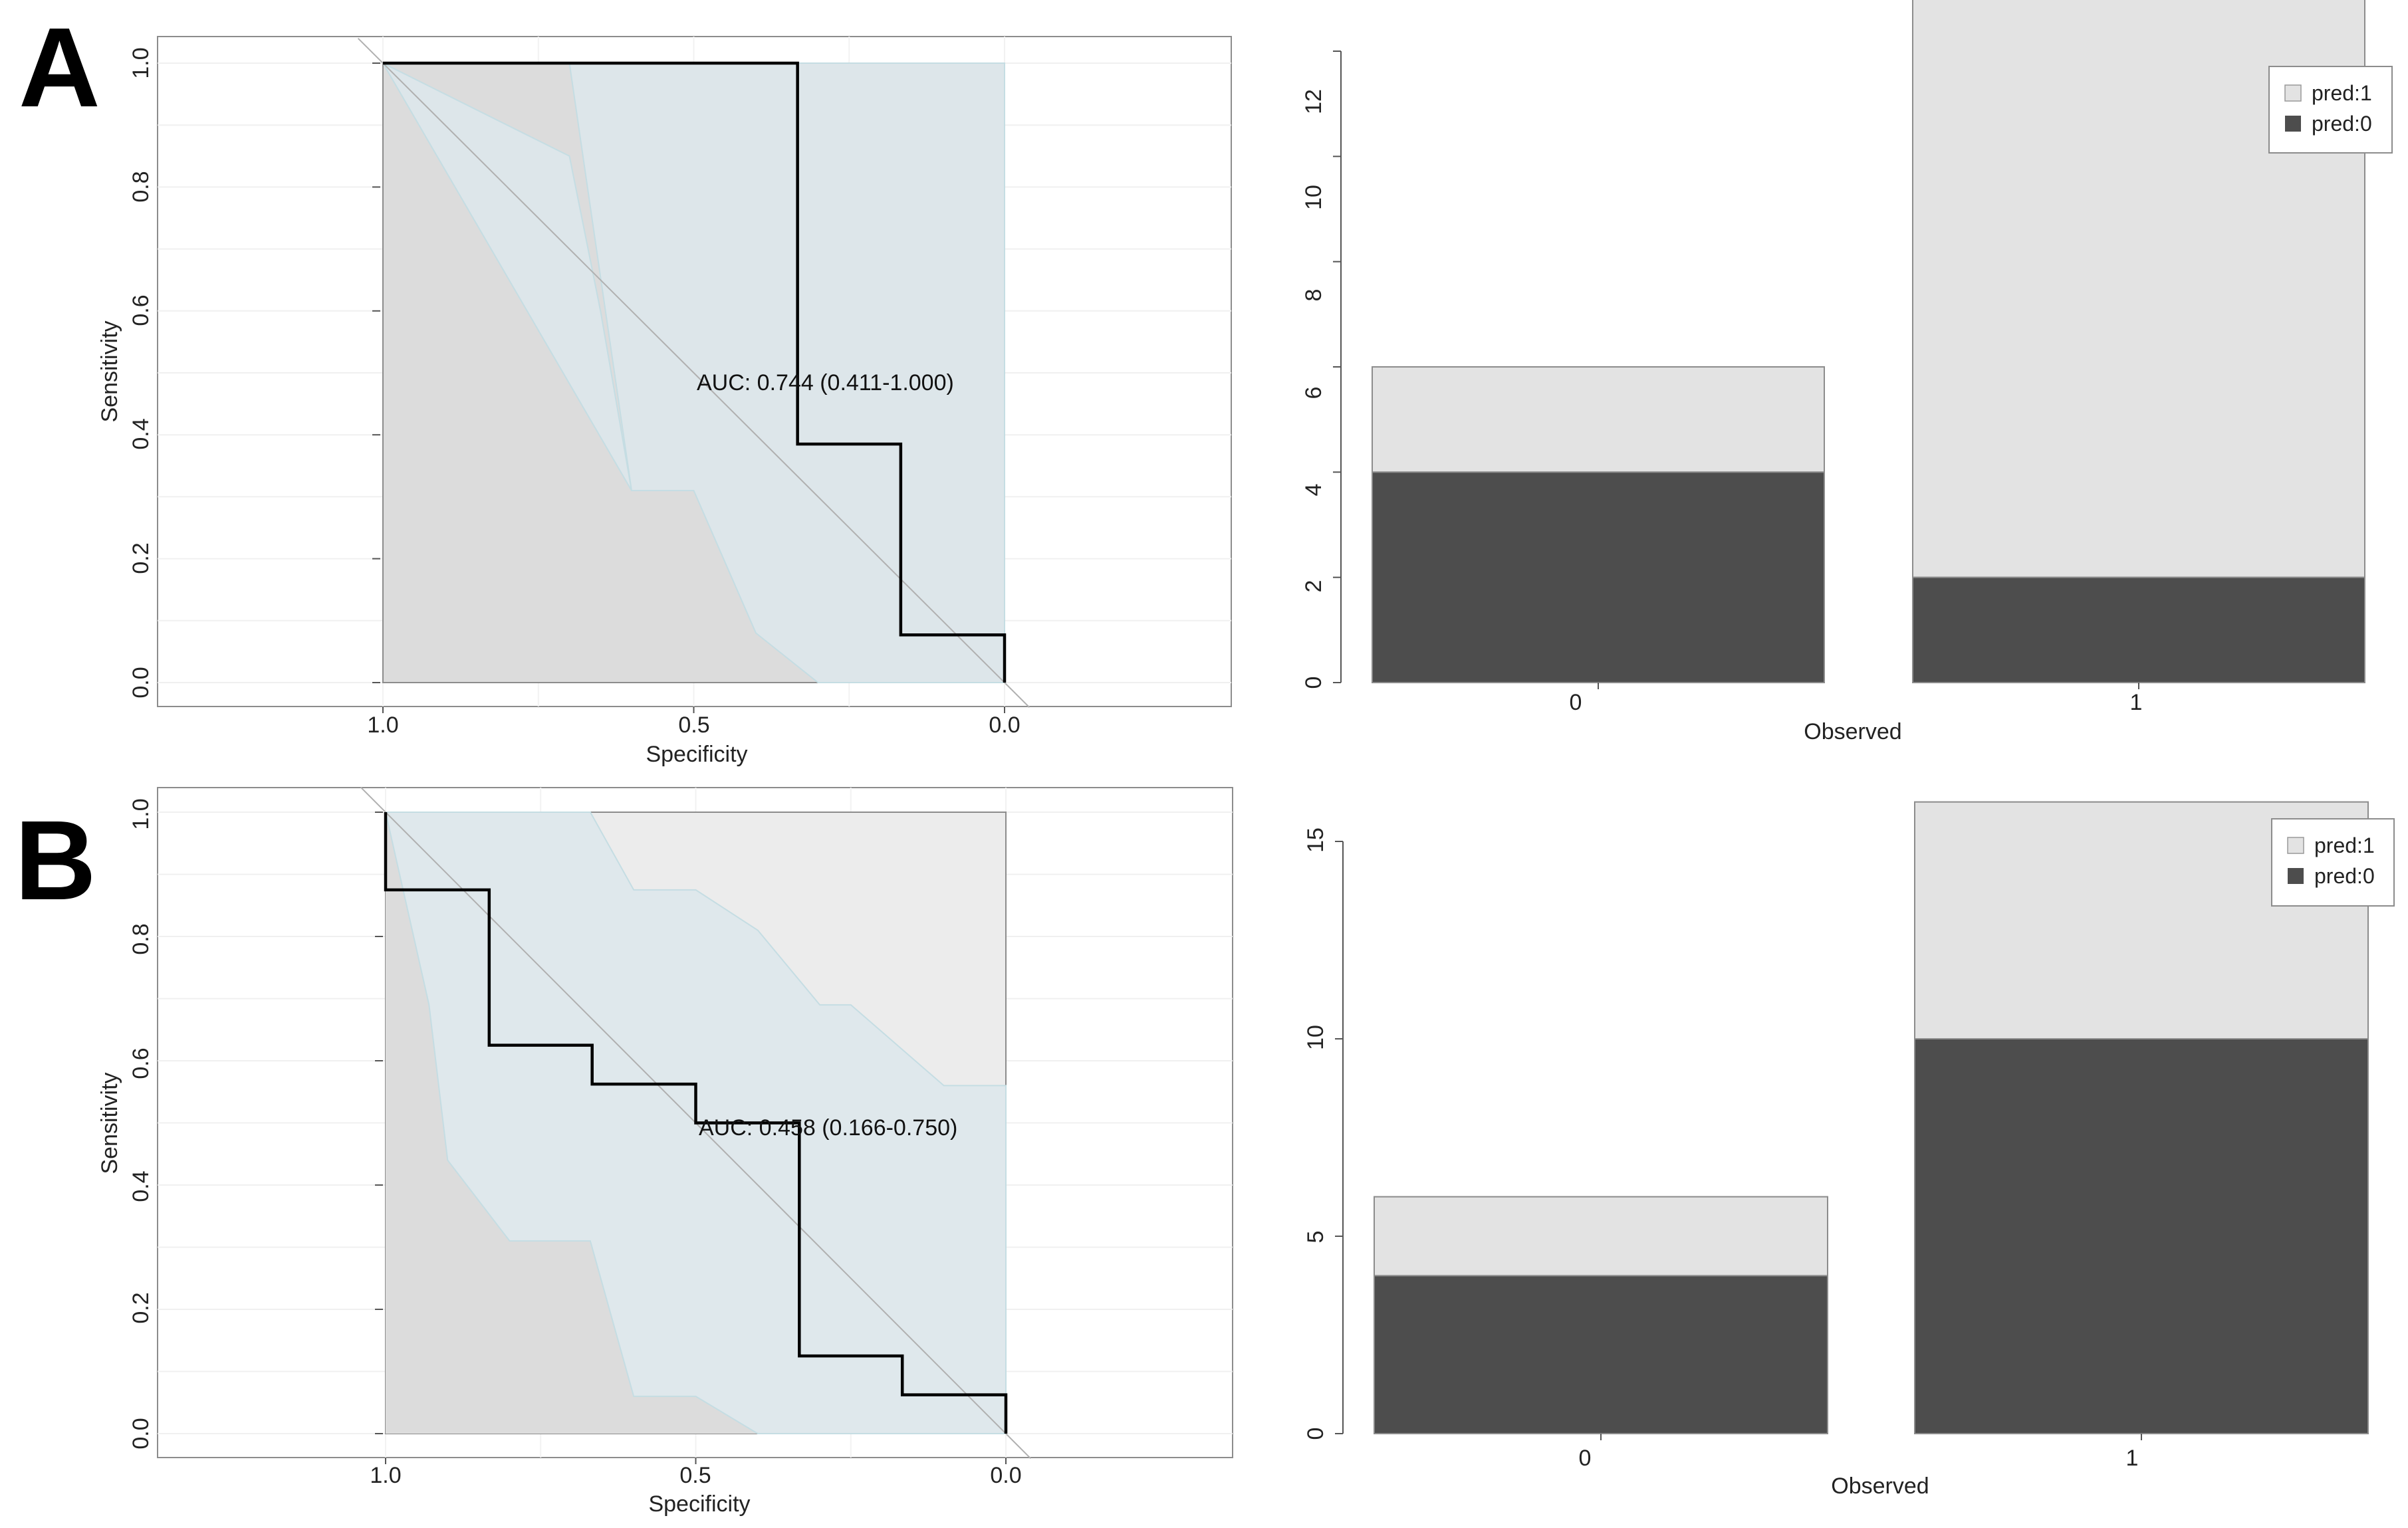  What do you see at coordinates (60, 68) in the screenshot?
I see `panel-letter-a: A` at bounding box center [60, 68].